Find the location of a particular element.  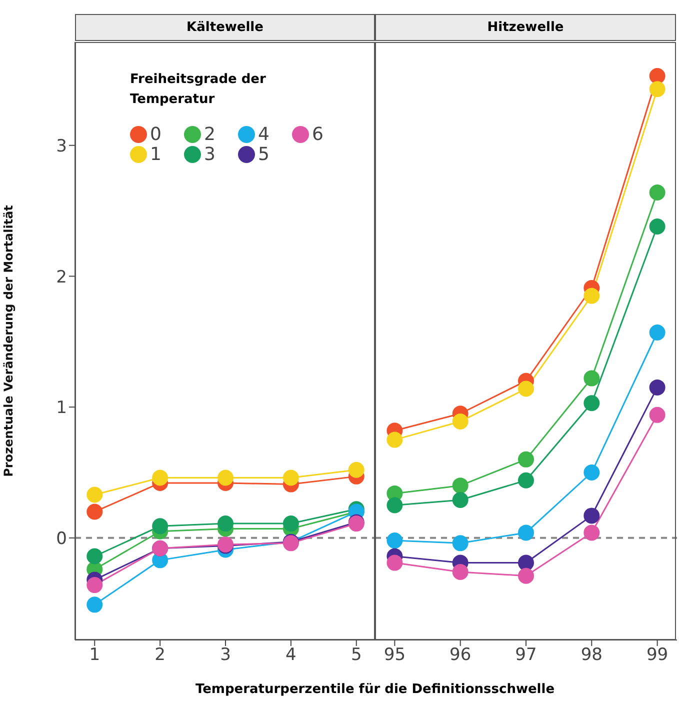

legend-label: 5 is located at coordinates (264, 154).